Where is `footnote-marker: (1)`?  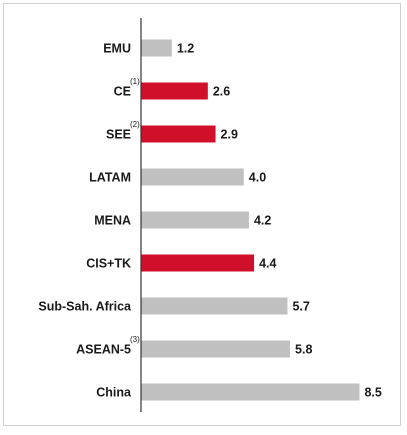 footnote-marker: (1) is located at coordinates (135, 81).